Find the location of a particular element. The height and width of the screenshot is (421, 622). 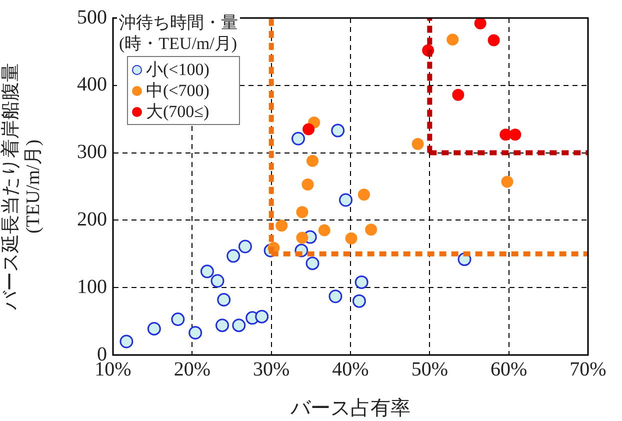

x-tick-label: 30% is located at coordinates (271, 369).